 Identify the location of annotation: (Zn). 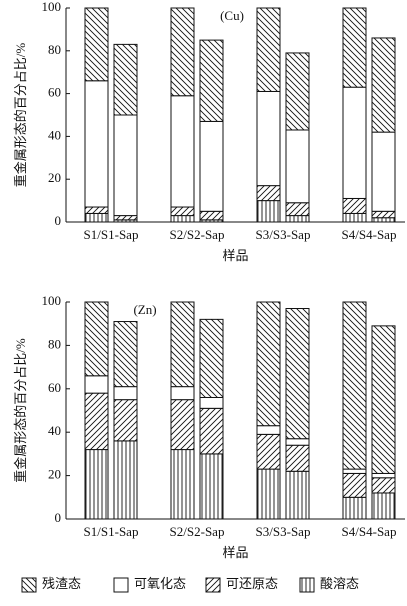
(144, 309).